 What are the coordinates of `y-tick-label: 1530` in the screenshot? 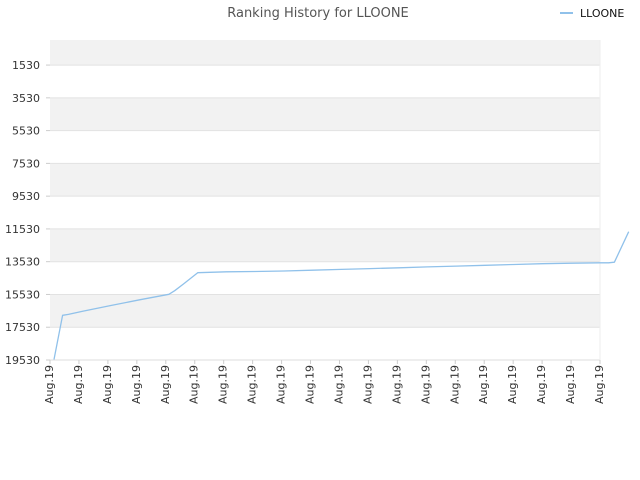 It's located at (26, 65).